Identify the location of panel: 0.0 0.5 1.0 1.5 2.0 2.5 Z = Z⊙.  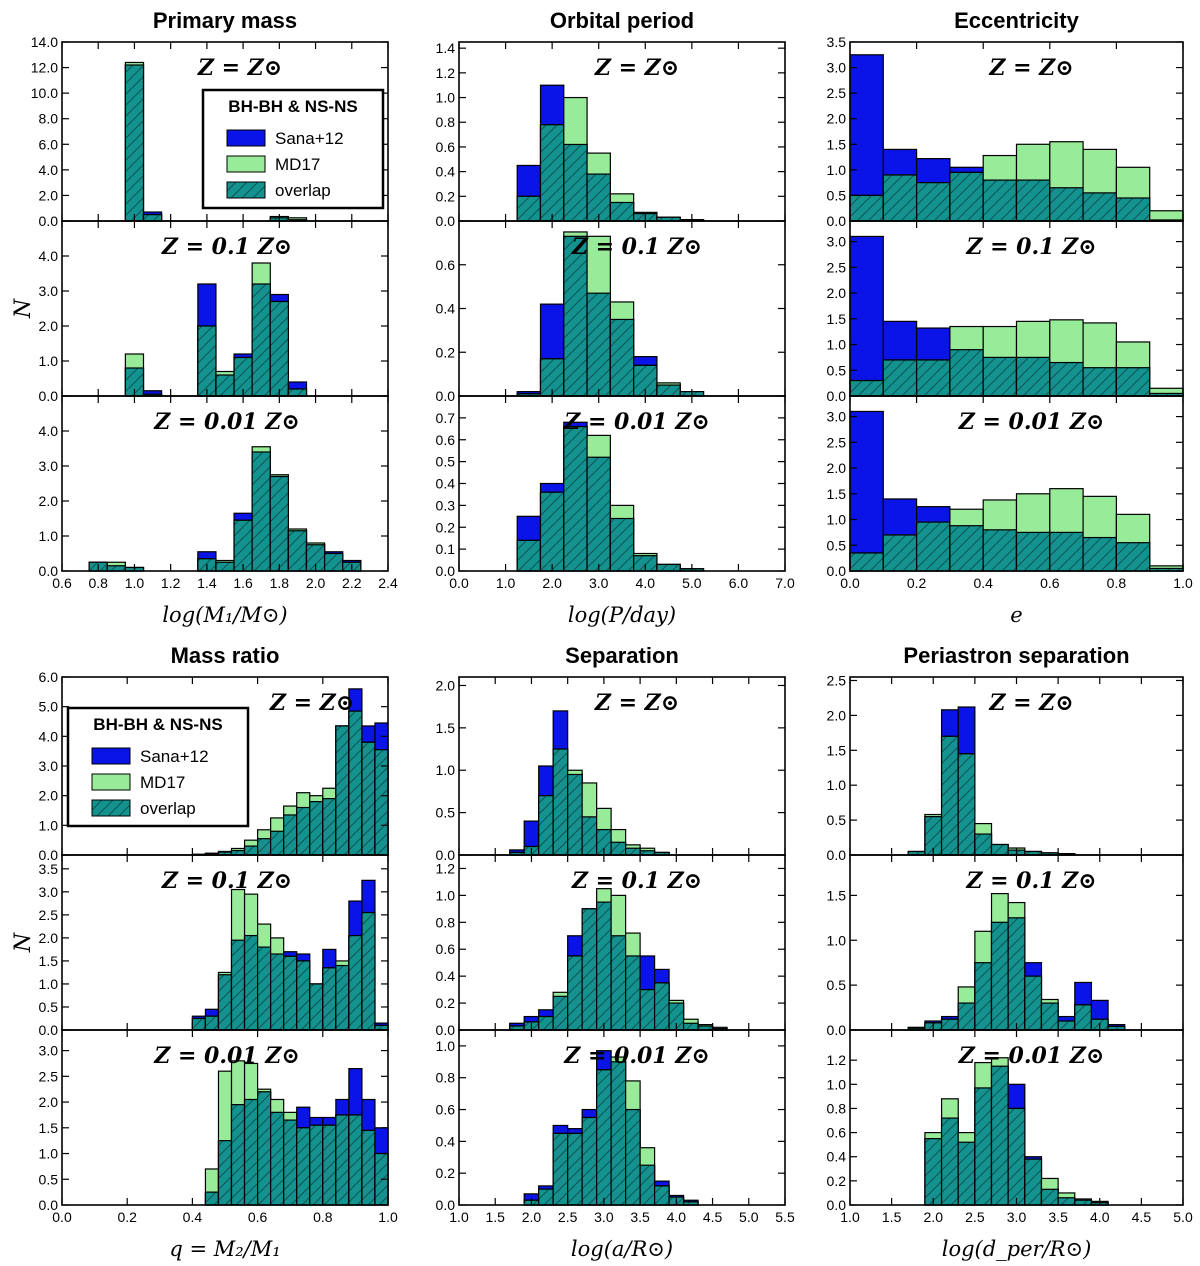
(1005, 767).